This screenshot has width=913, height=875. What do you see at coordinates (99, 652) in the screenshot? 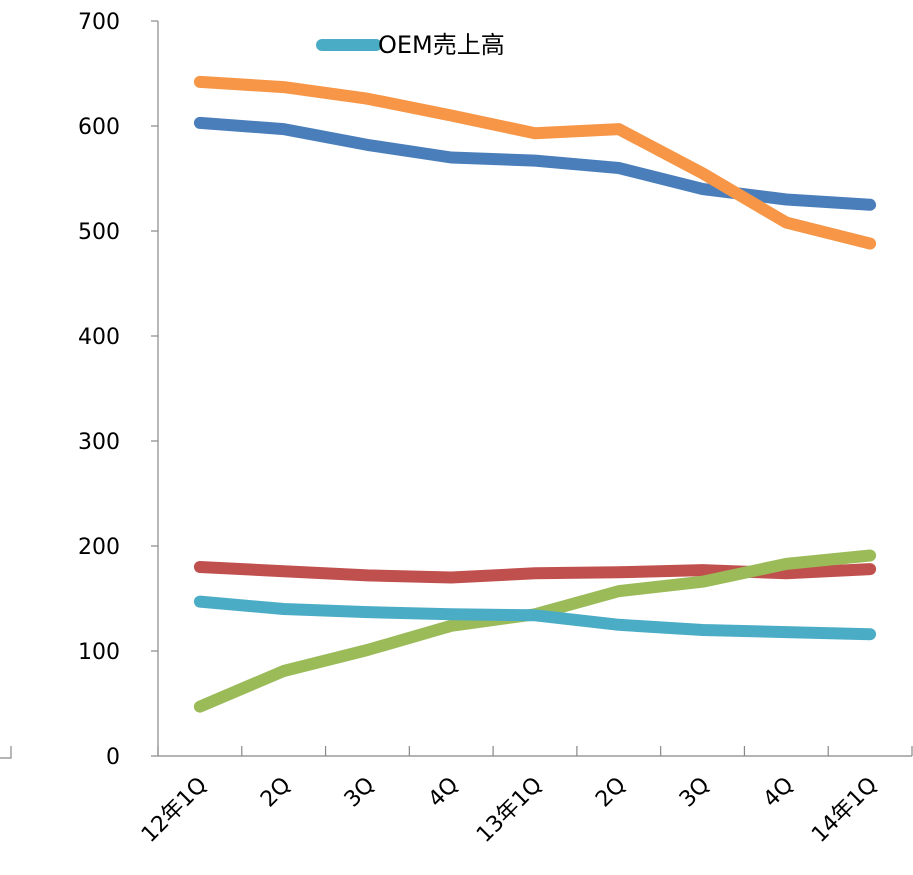
I see `y-tick-label: 100` at bounding box center [99, 652].